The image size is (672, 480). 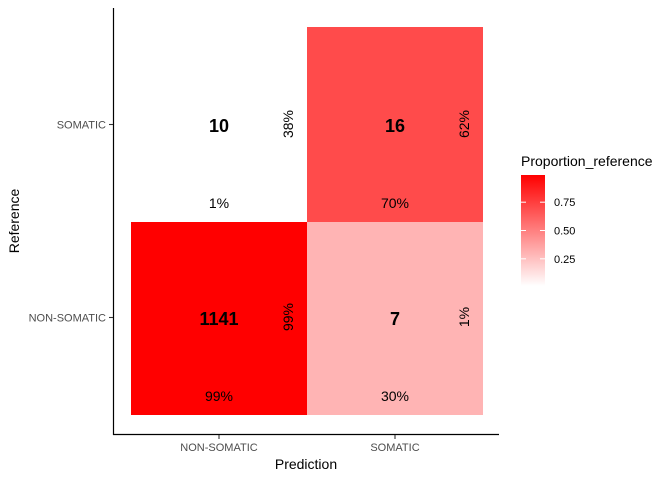 What do you see at coordinates (394, 448) in the screenshot?
I see `x-tick-label: SOMATIC` at bounding box center [394, 448].